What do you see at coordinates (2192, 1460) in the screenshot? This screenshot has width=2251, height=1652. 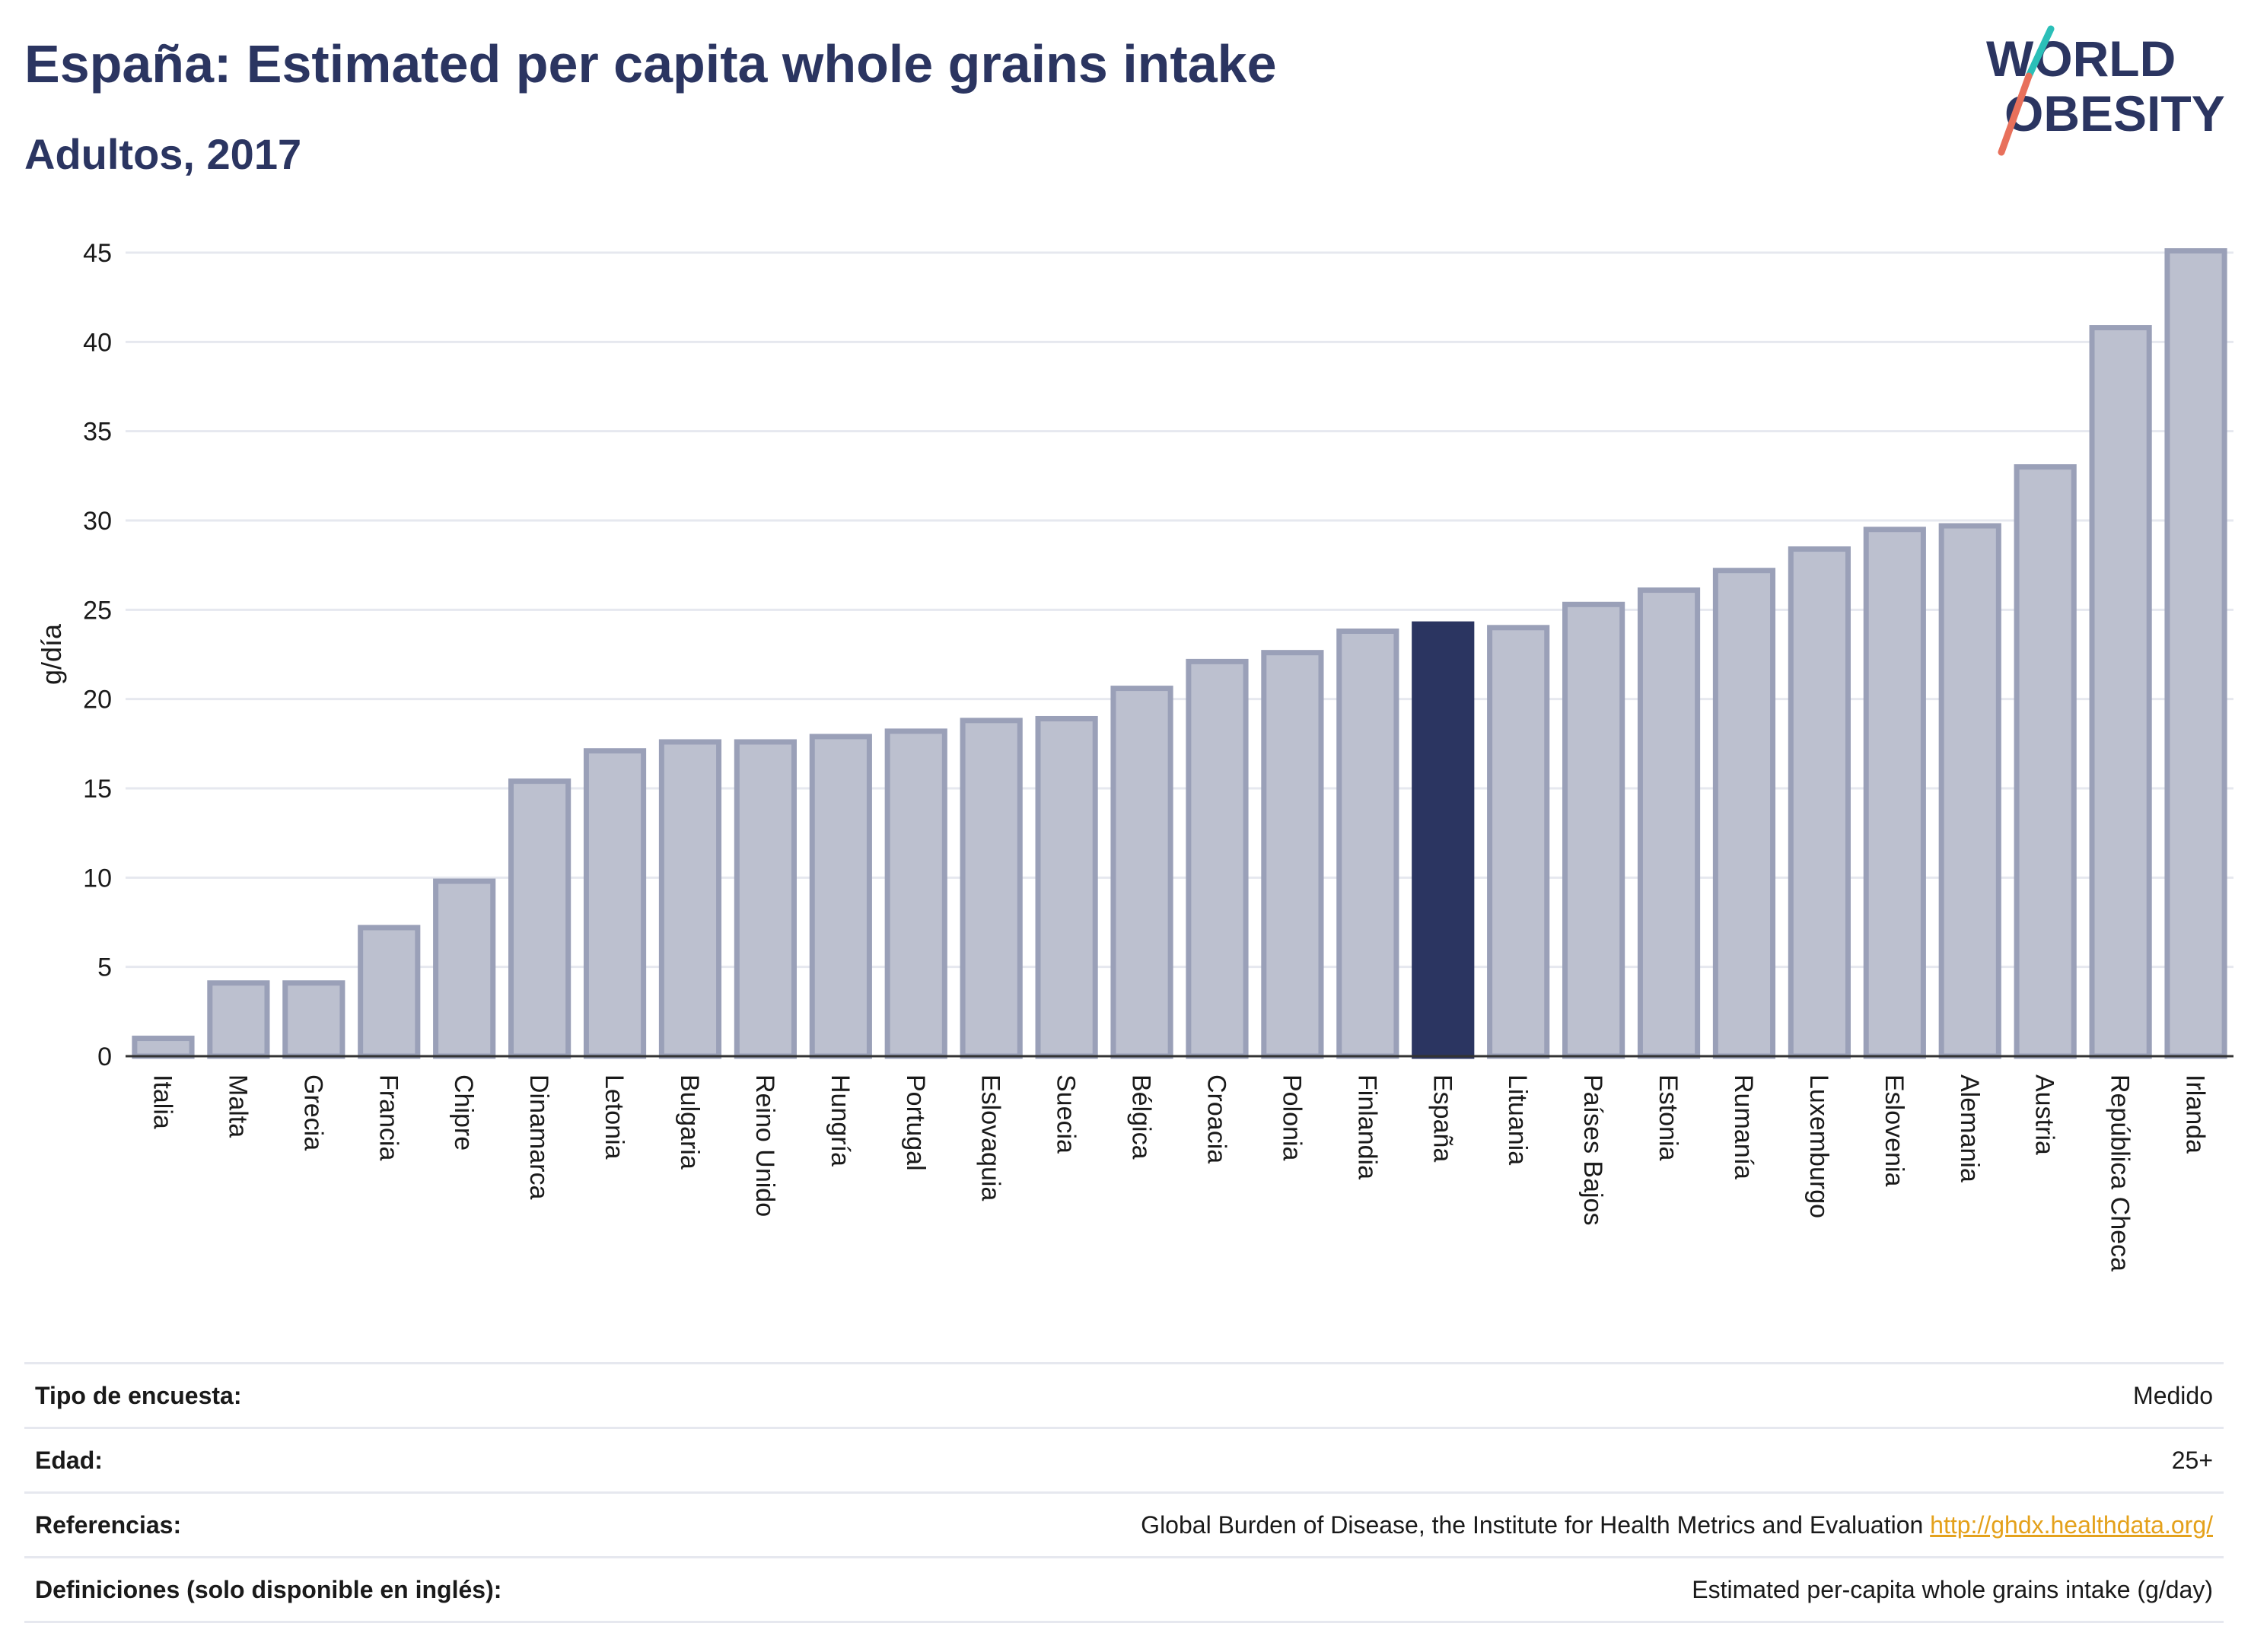 I see `meta-value: 25+` at bounding box center [2192, 1460].